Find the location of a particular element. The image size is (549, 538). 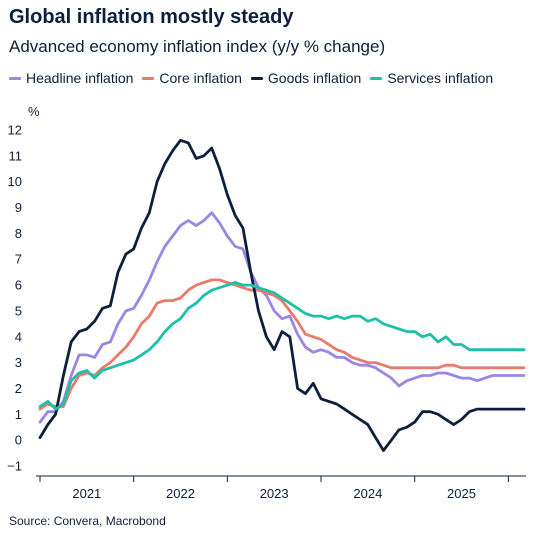

x-axis: 2021 2022 2023 2024 2025 is located at coordinates (281, 488).